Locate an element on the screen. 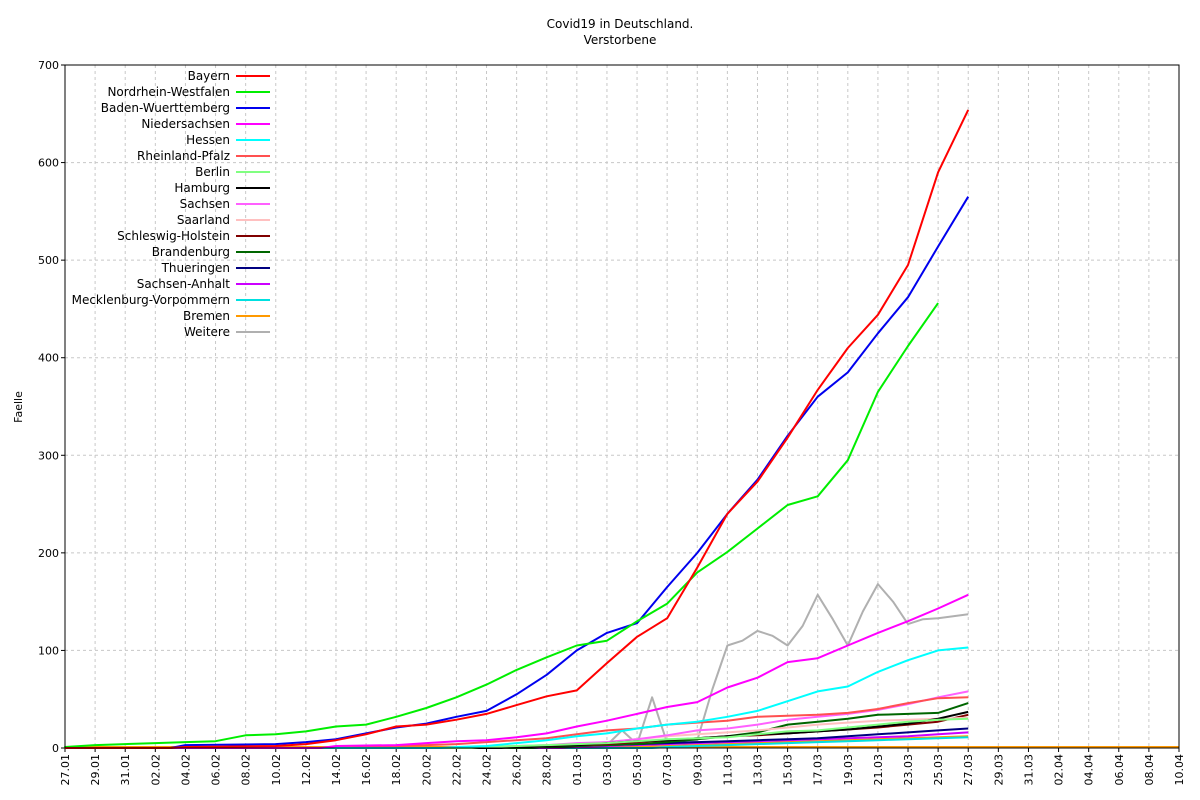  x-tick-label: 01.03 is located at coordinates (577, 770).